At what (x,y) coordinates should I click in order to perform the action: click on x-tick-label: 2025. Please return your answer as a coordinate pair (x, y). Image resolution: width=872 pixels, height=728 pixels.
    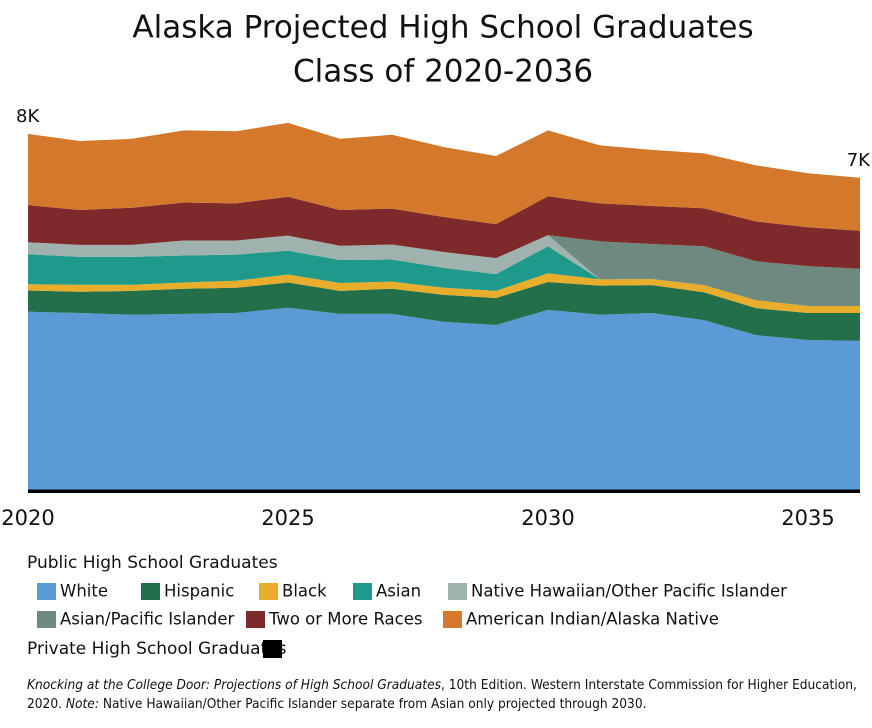
    Looking at the image, I should click on (287, 518).